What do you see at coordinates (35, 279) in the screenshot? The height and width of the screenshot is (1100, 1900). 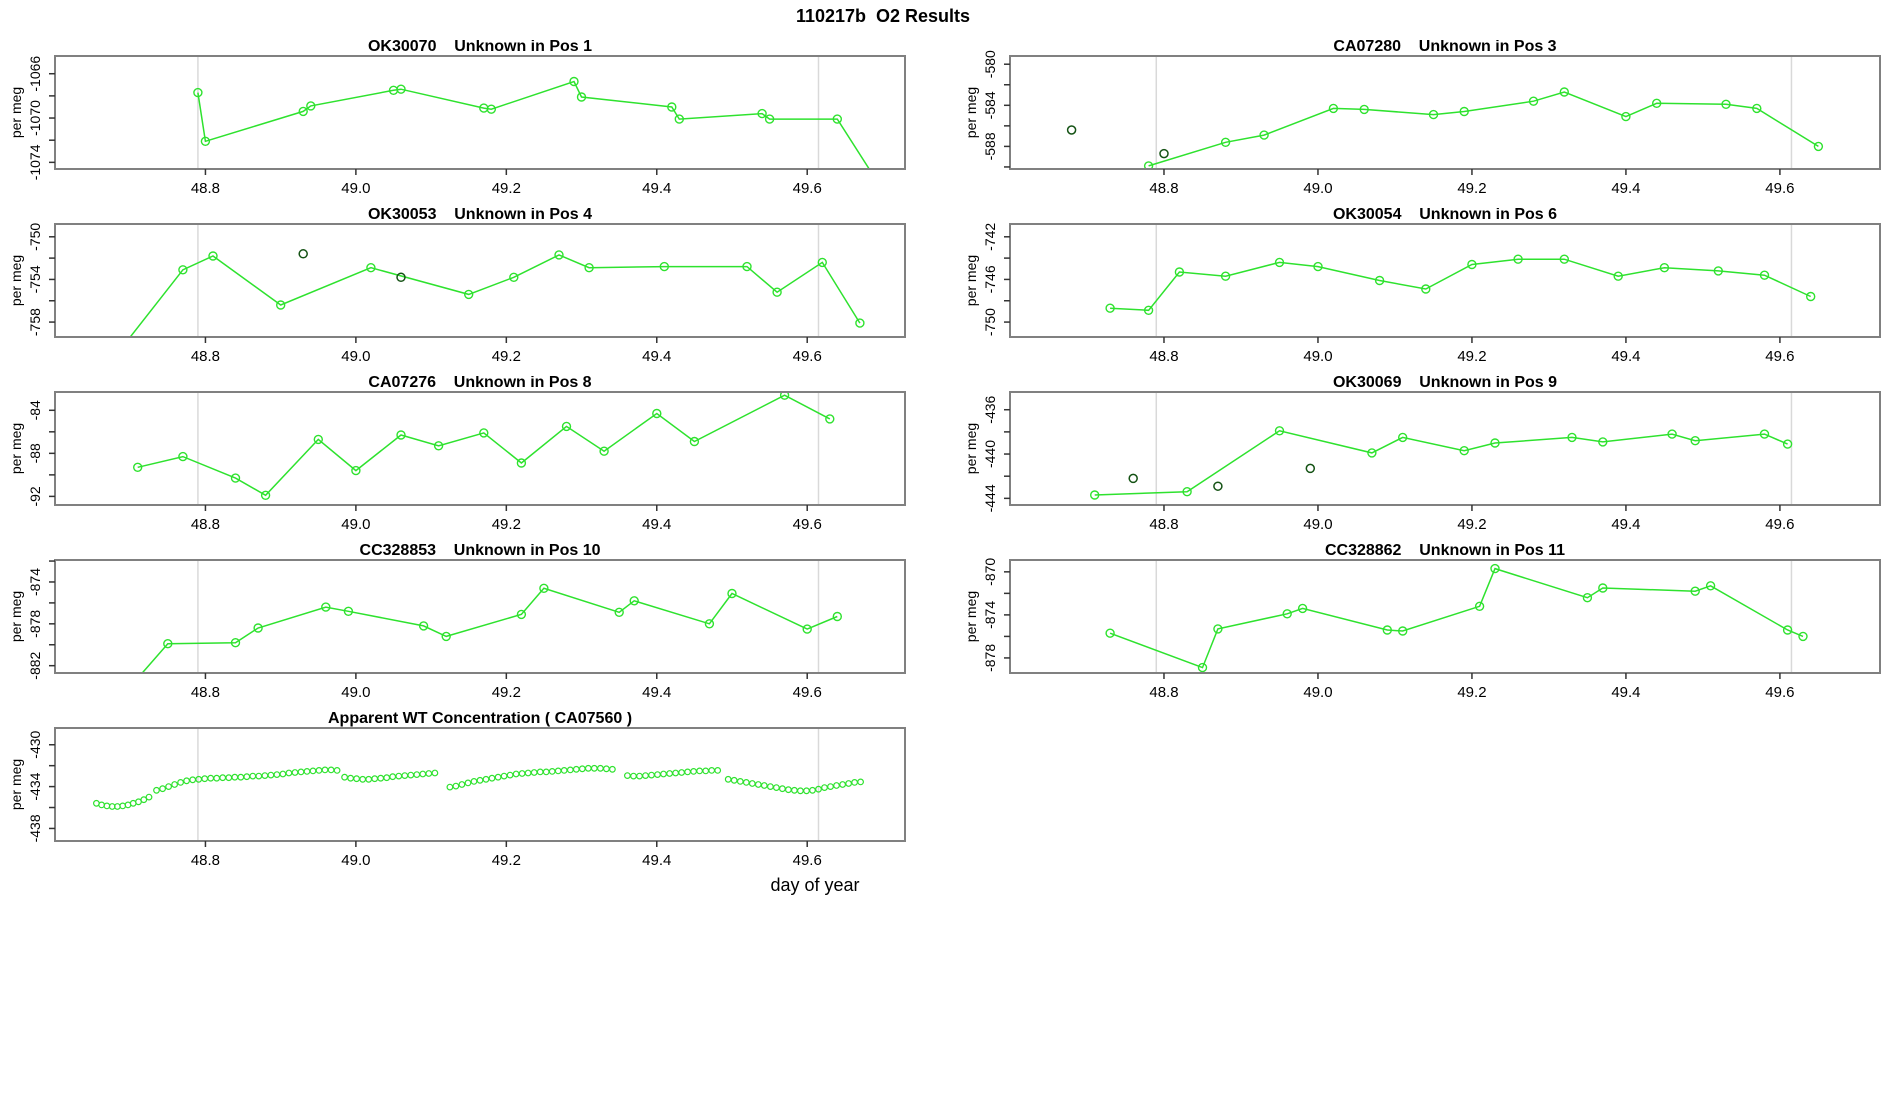 I see `y-tick-label: -754` at bounding box center [35, 279].